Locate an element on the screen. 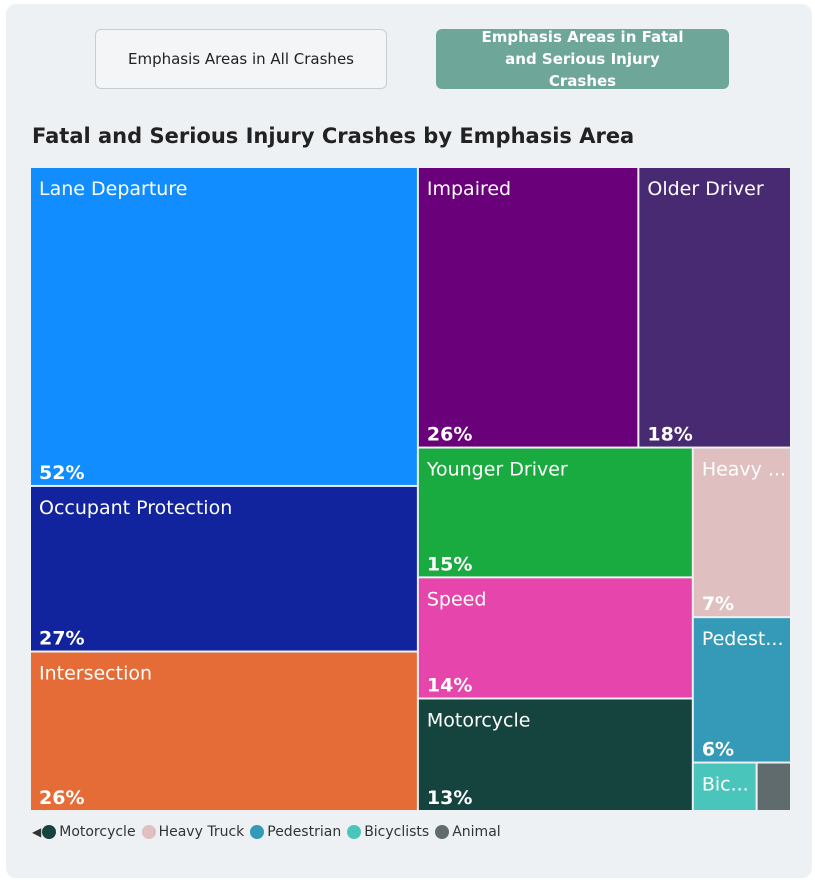 The image size is (815, 882). legend-label: Pedestrian is located at coordinates (304, 832).